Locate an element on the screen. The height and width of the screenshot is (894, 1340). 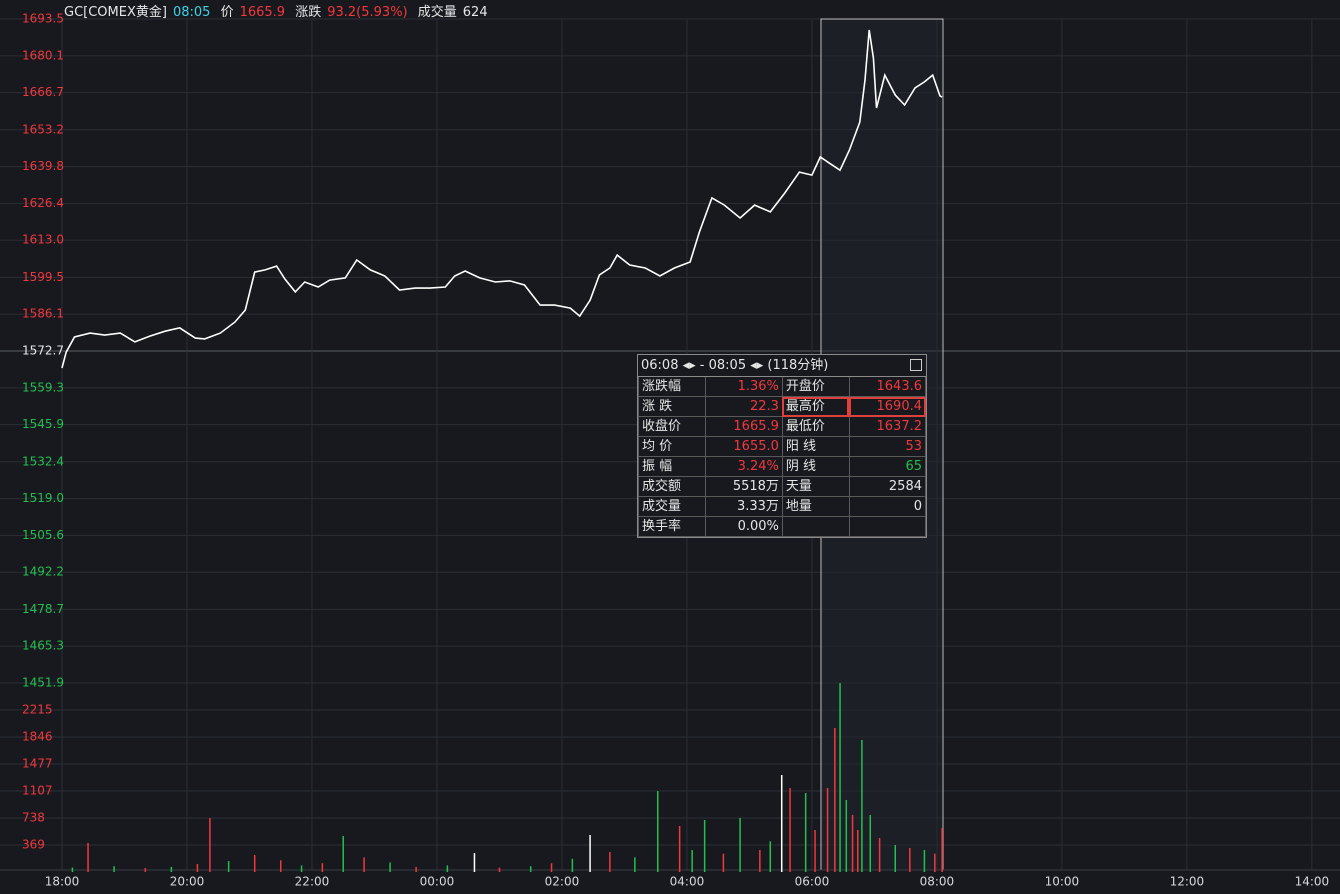
y-tick-label: 369 is located at coordinates (33, 845).